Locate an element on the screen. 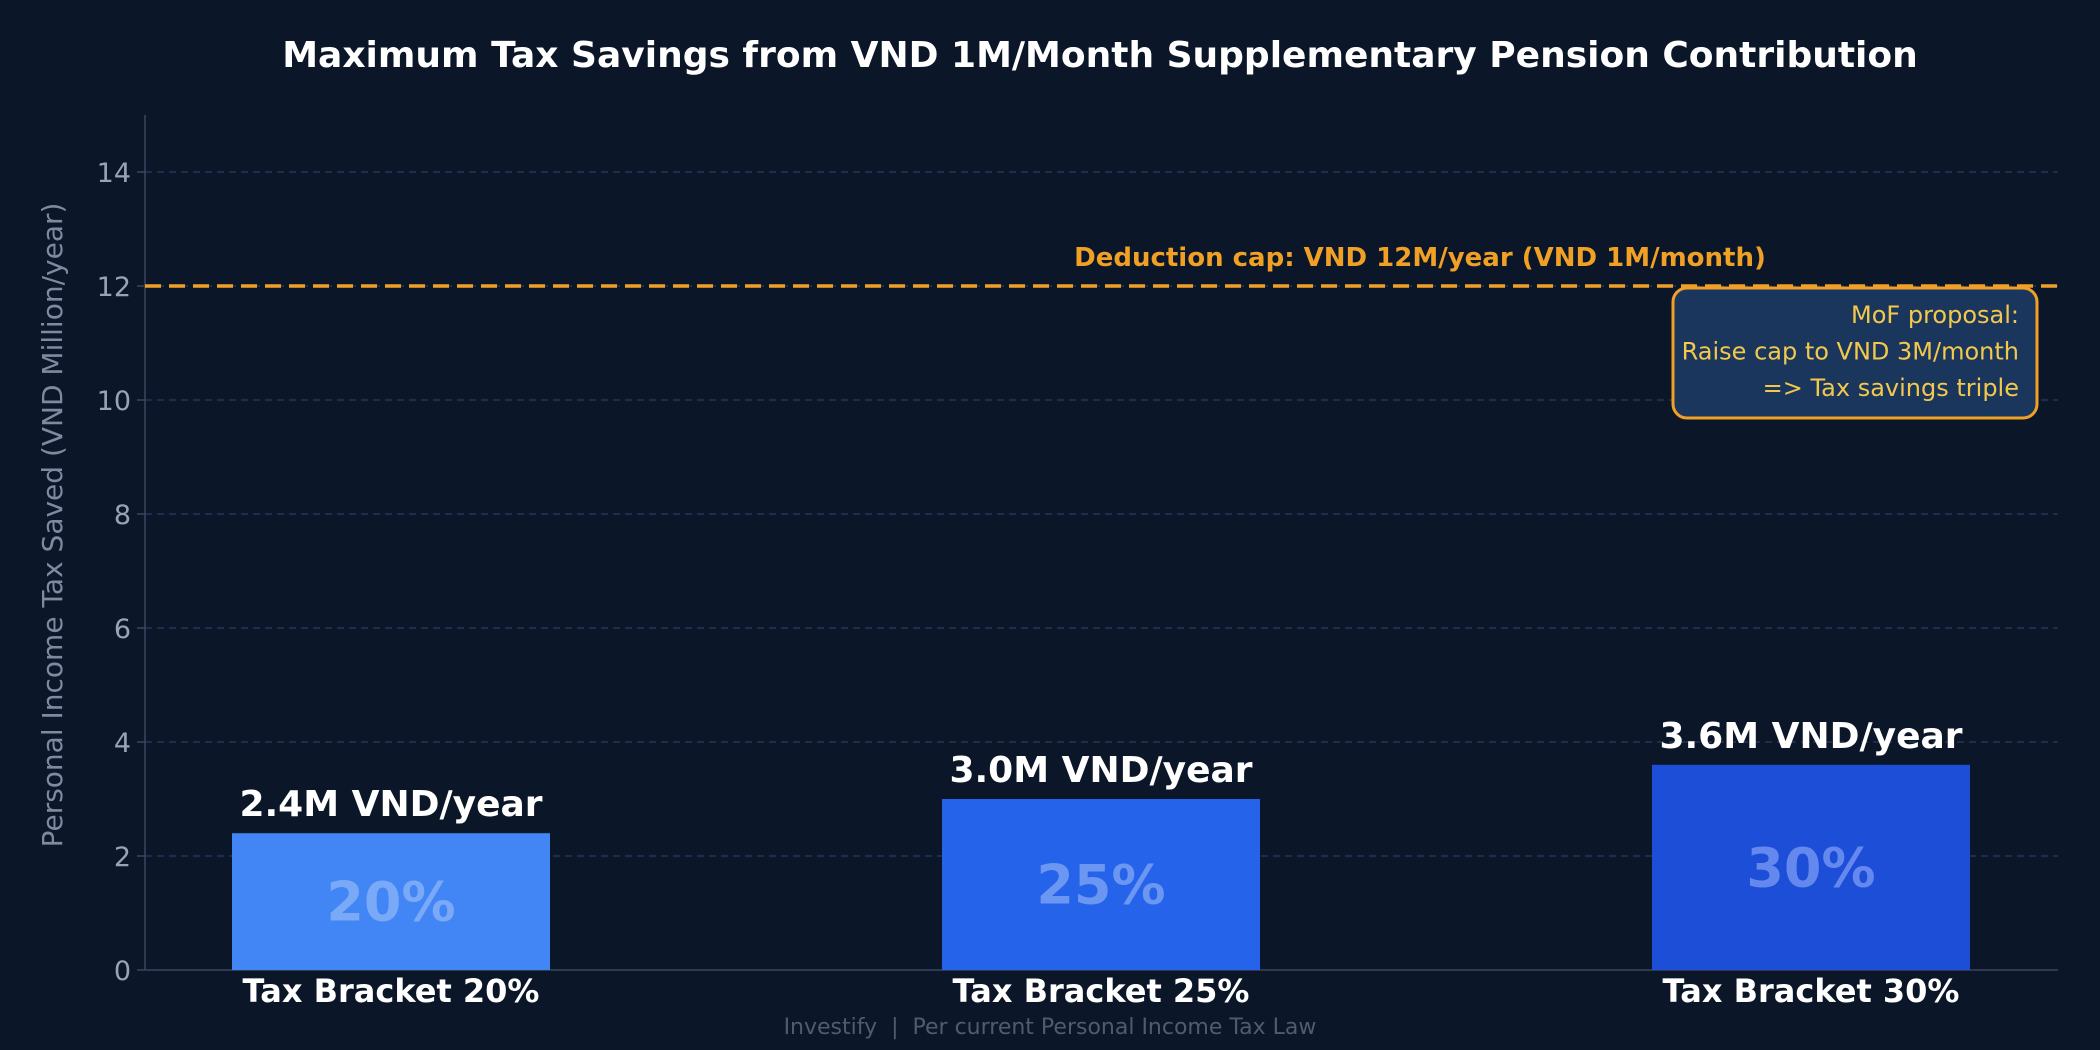  y-tick-label: 8 is located at coordinates (122, 515).